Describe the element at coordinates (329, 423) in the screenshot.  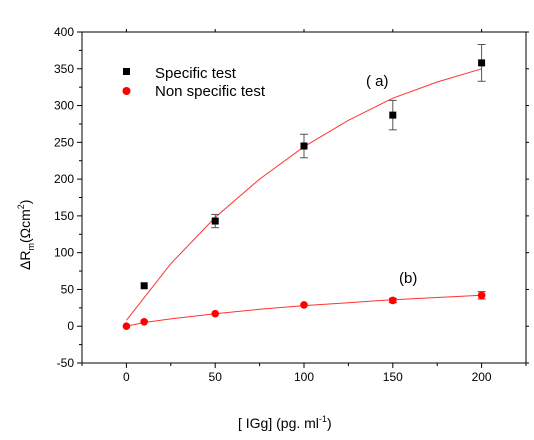
I see `x-axis-title-close: )` at that location.